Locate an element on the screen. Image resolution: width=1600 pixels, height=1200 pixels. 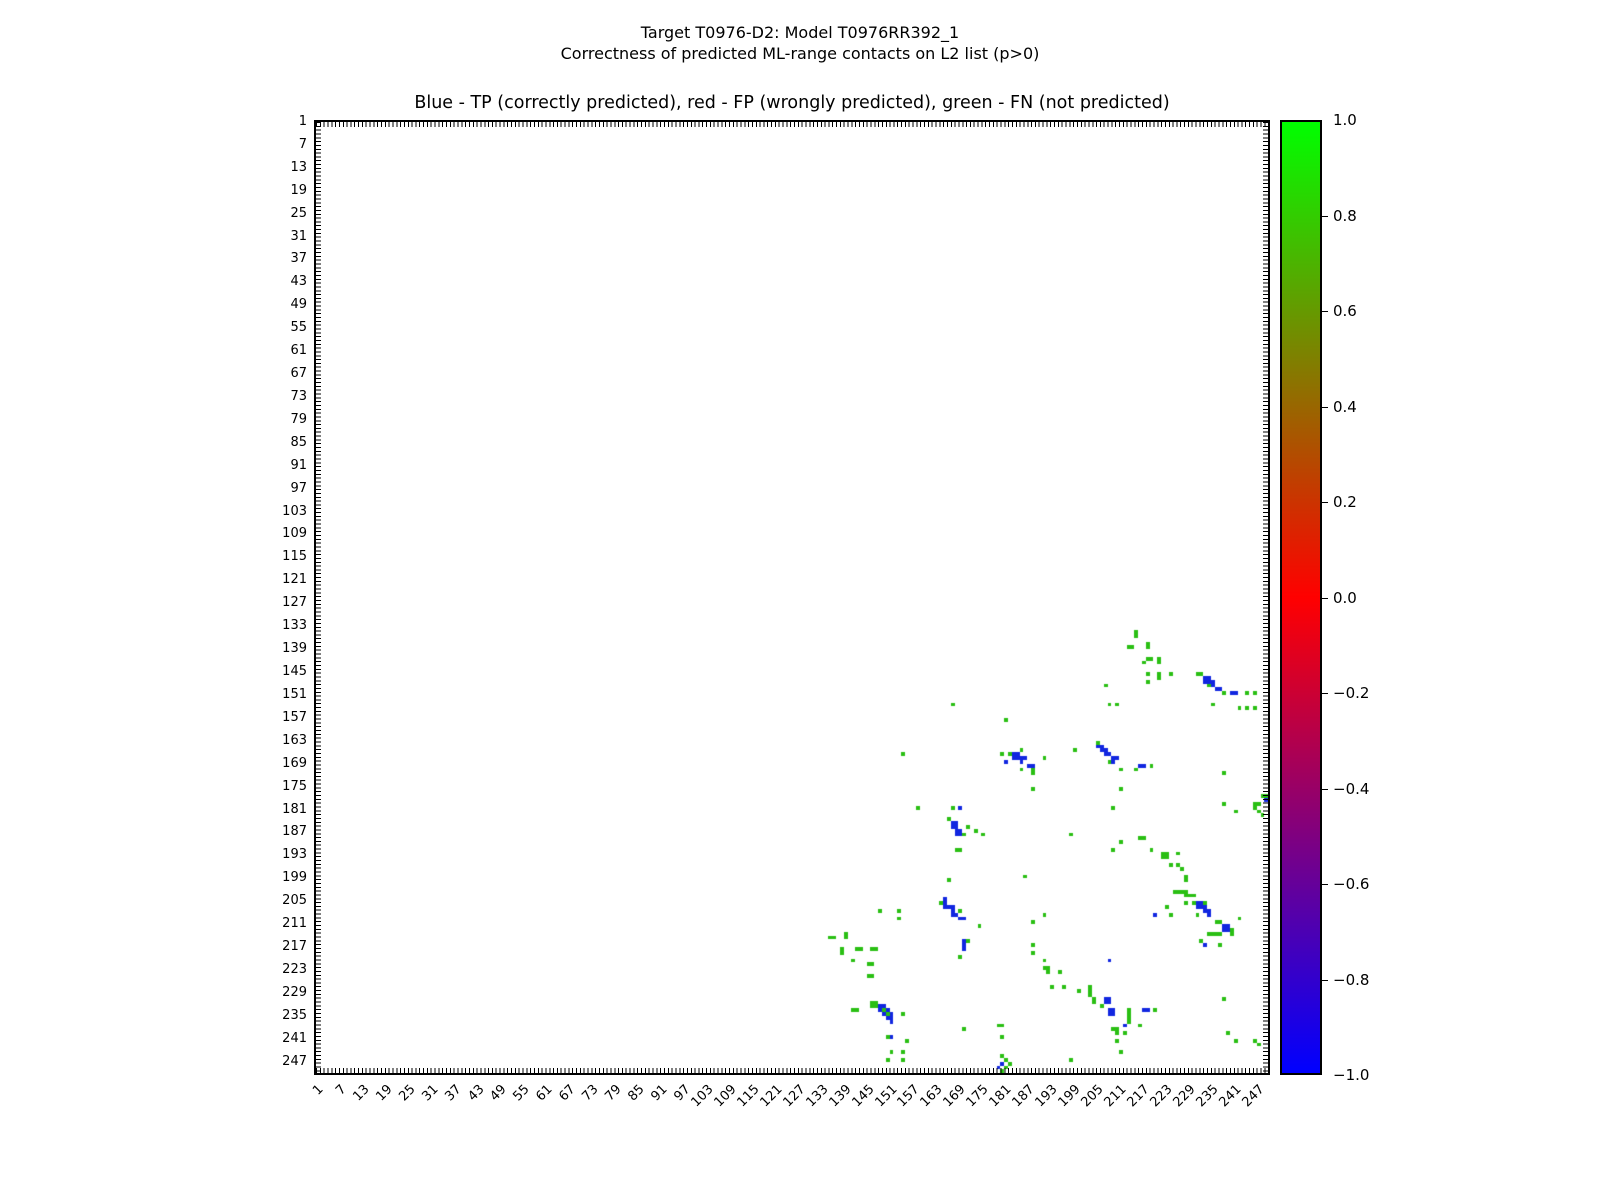
y-tick-label: 139 is located at coordinates (294, 649).